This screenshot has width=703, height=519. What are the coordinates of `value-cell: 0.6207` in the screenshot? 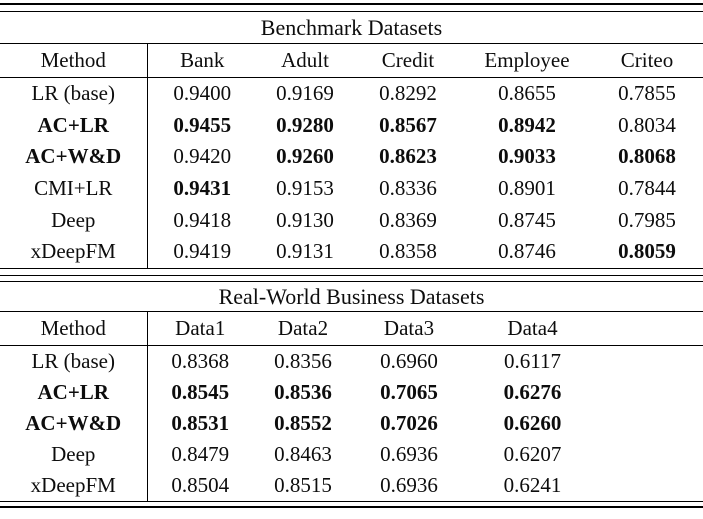 It's located at (532, 453).